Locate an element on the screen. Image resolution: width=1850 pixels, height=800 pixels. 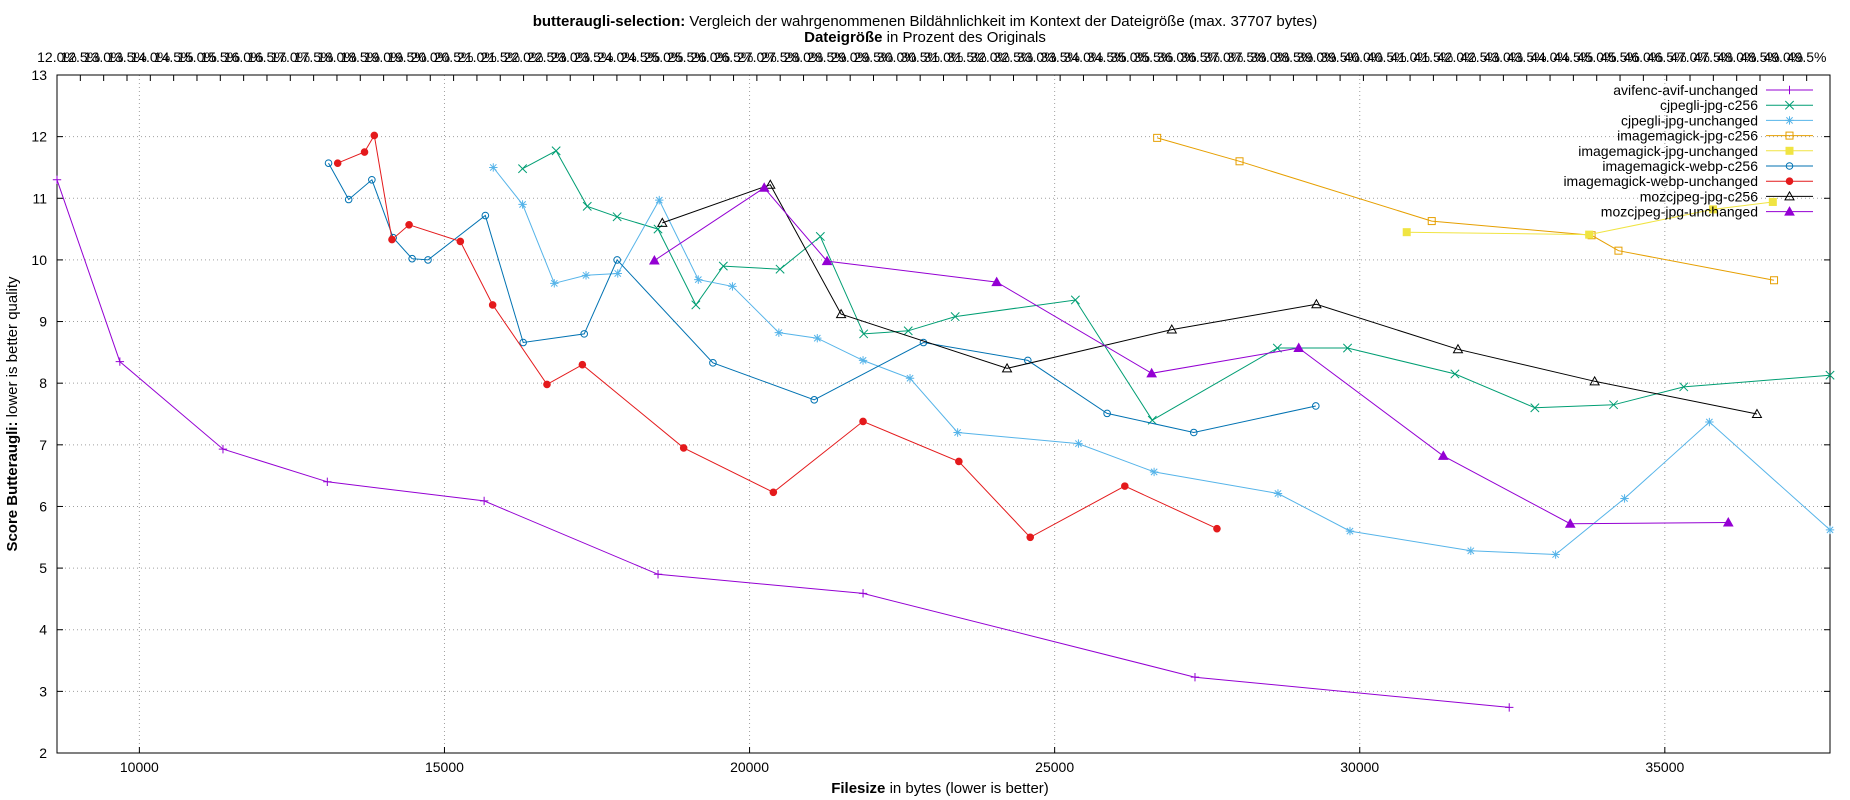
x-tick-label: 25000 is located at coordinates (1054, 767).